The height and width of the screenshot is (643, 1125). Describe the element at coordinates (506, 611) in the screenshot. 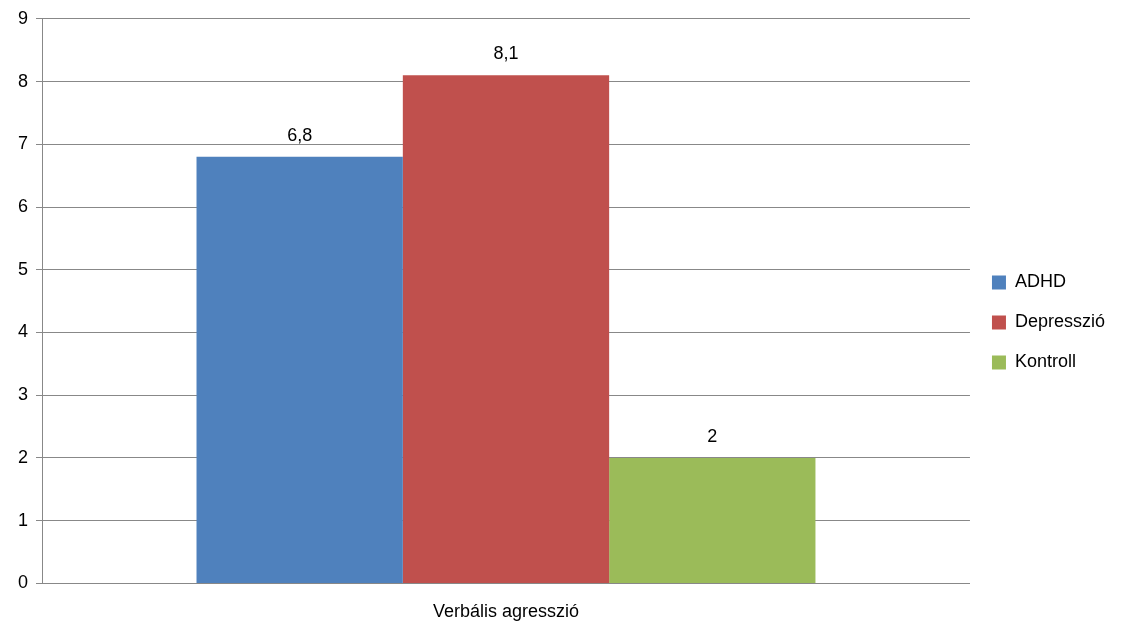

I see `x-tick-label: Verbális agresszió` at that location.